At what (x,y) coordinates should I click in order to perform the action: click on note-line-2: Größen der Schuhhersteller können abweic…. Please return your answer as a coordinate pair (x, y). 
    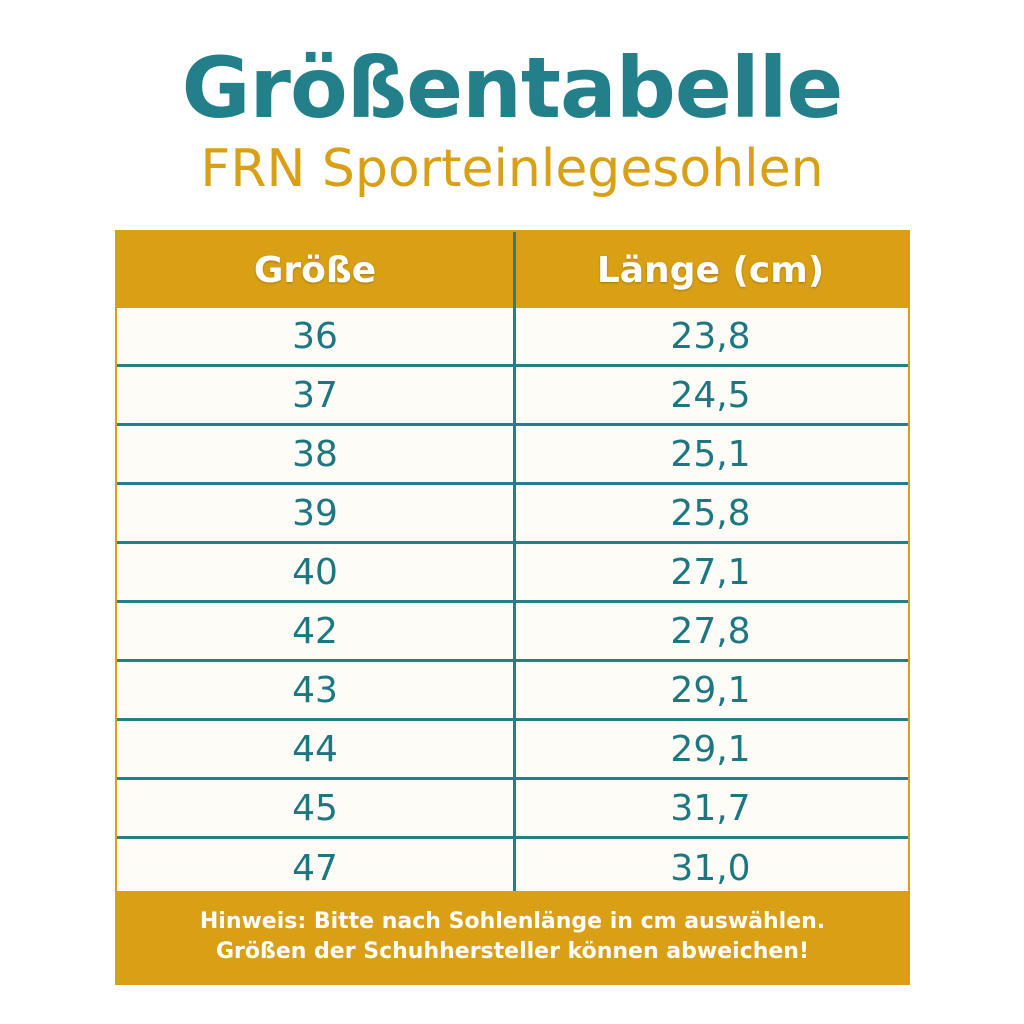
    Looking at the image, I should click on (512, 951).